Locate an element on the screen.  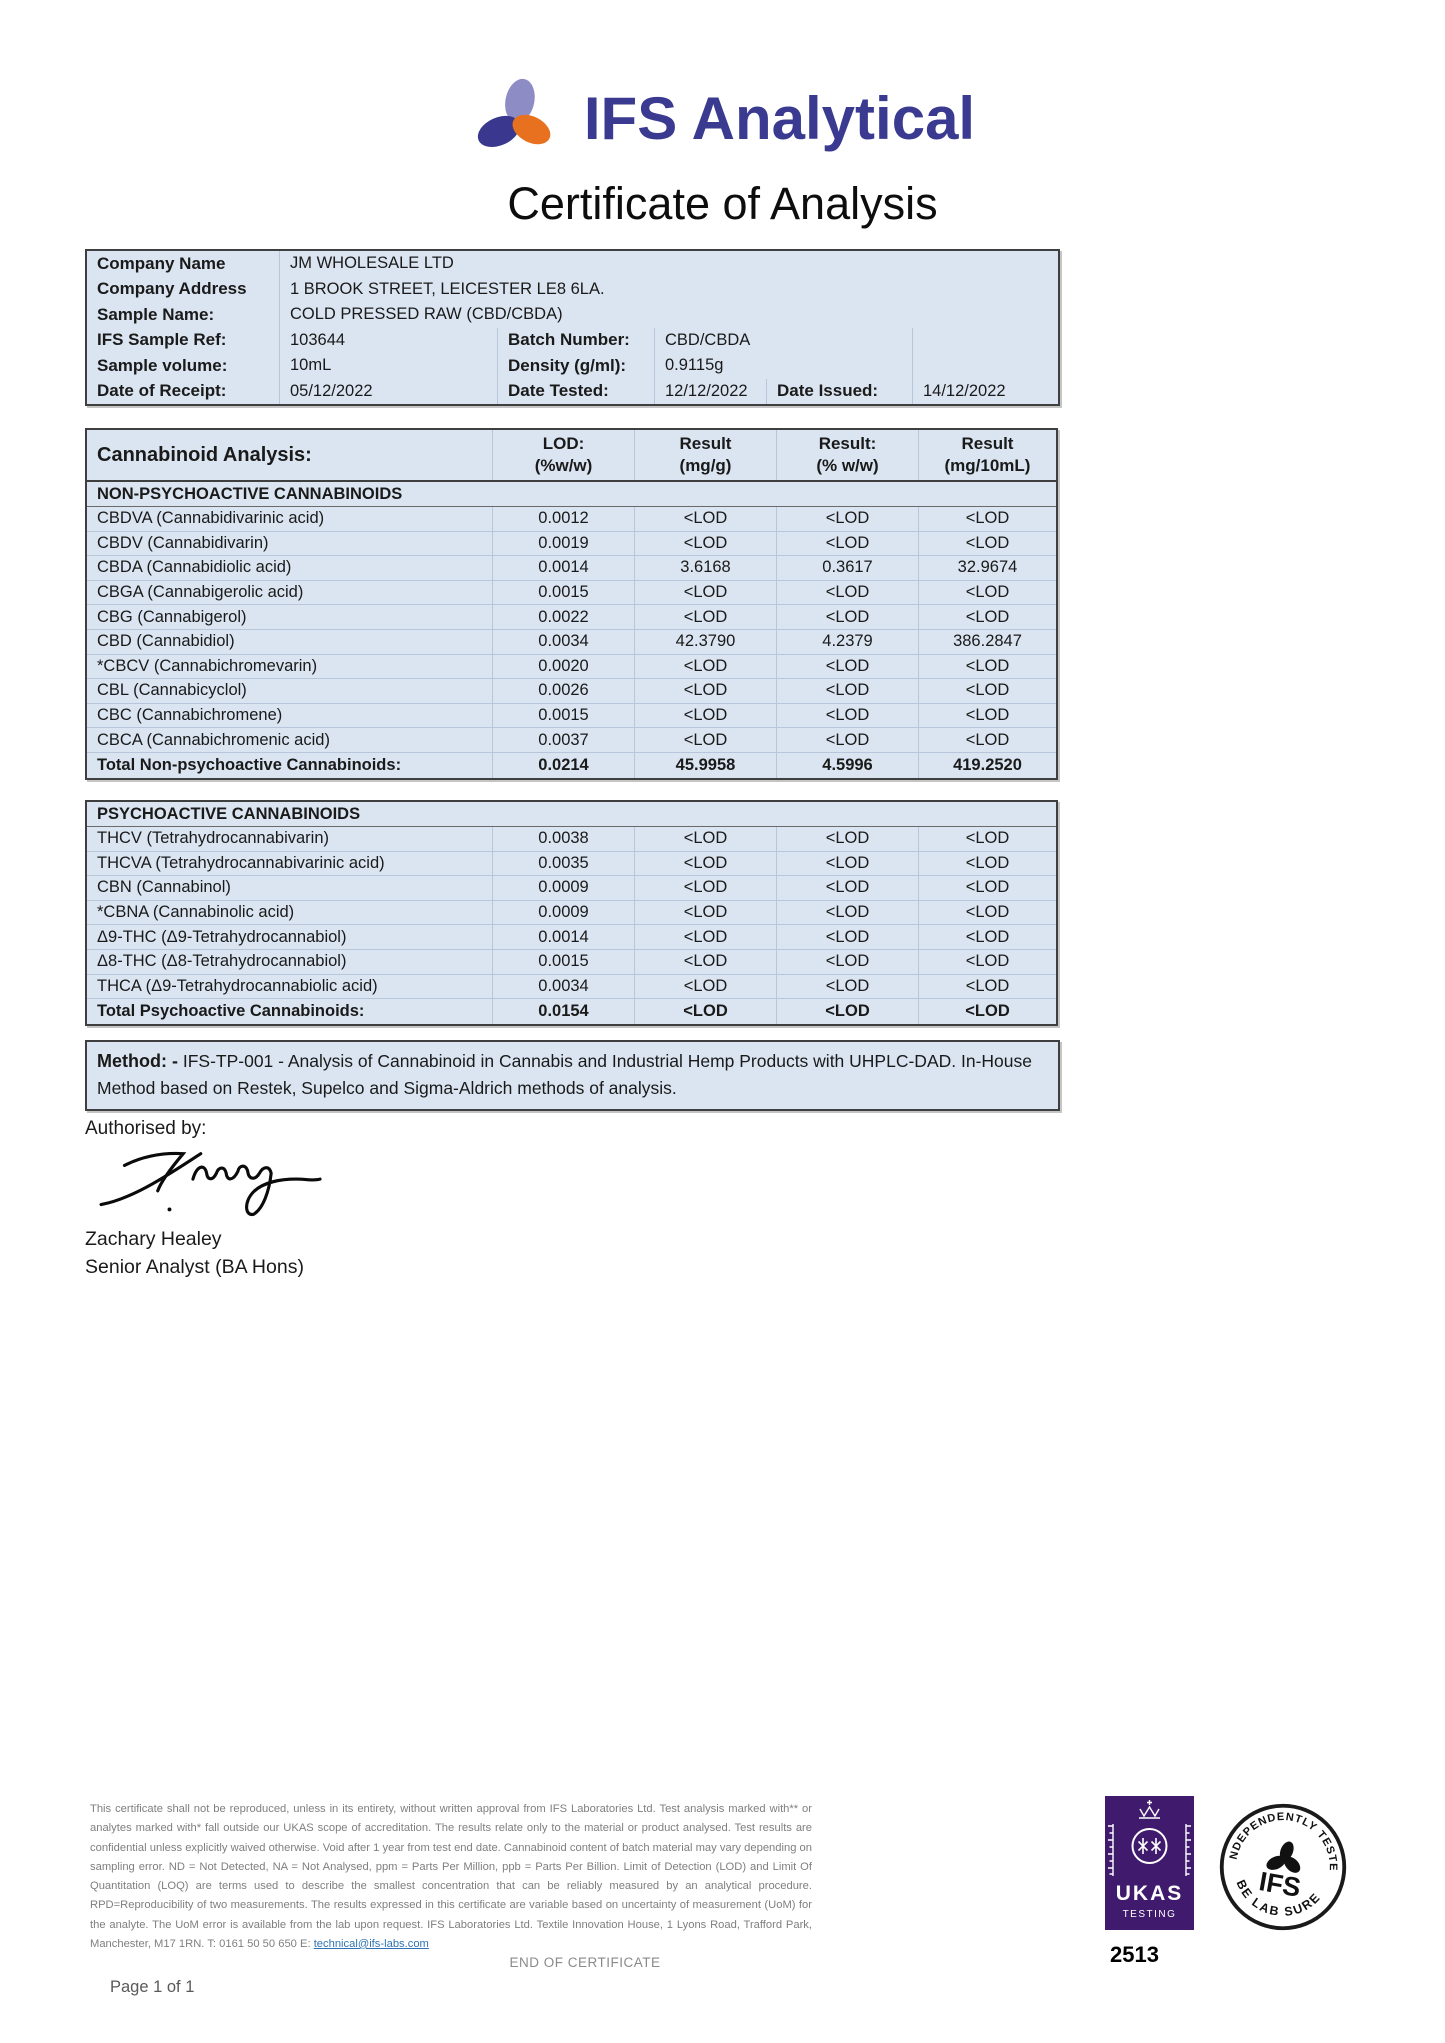
sample-volume-value: 10mL is located at coordinates (389, 366).